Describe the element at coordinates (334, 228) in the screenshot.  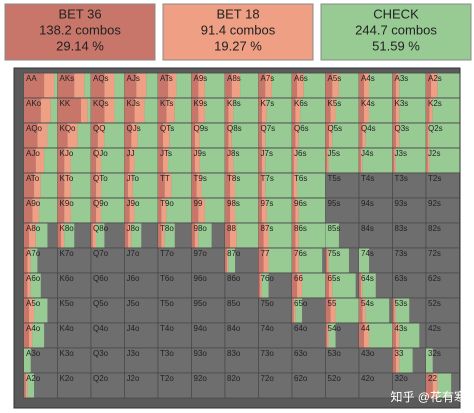
I see `hand-label: 85s` at that location.